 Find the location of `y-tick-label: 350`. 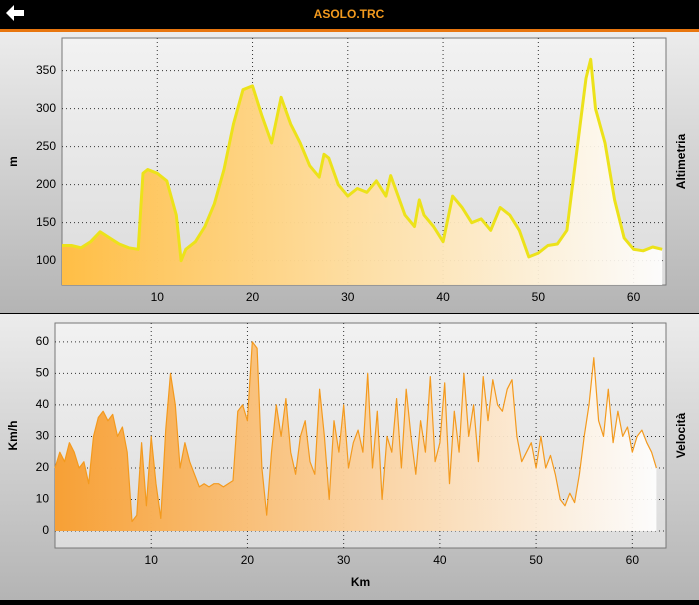

y-tick-label: 350 is located at coordinates (46, 70).